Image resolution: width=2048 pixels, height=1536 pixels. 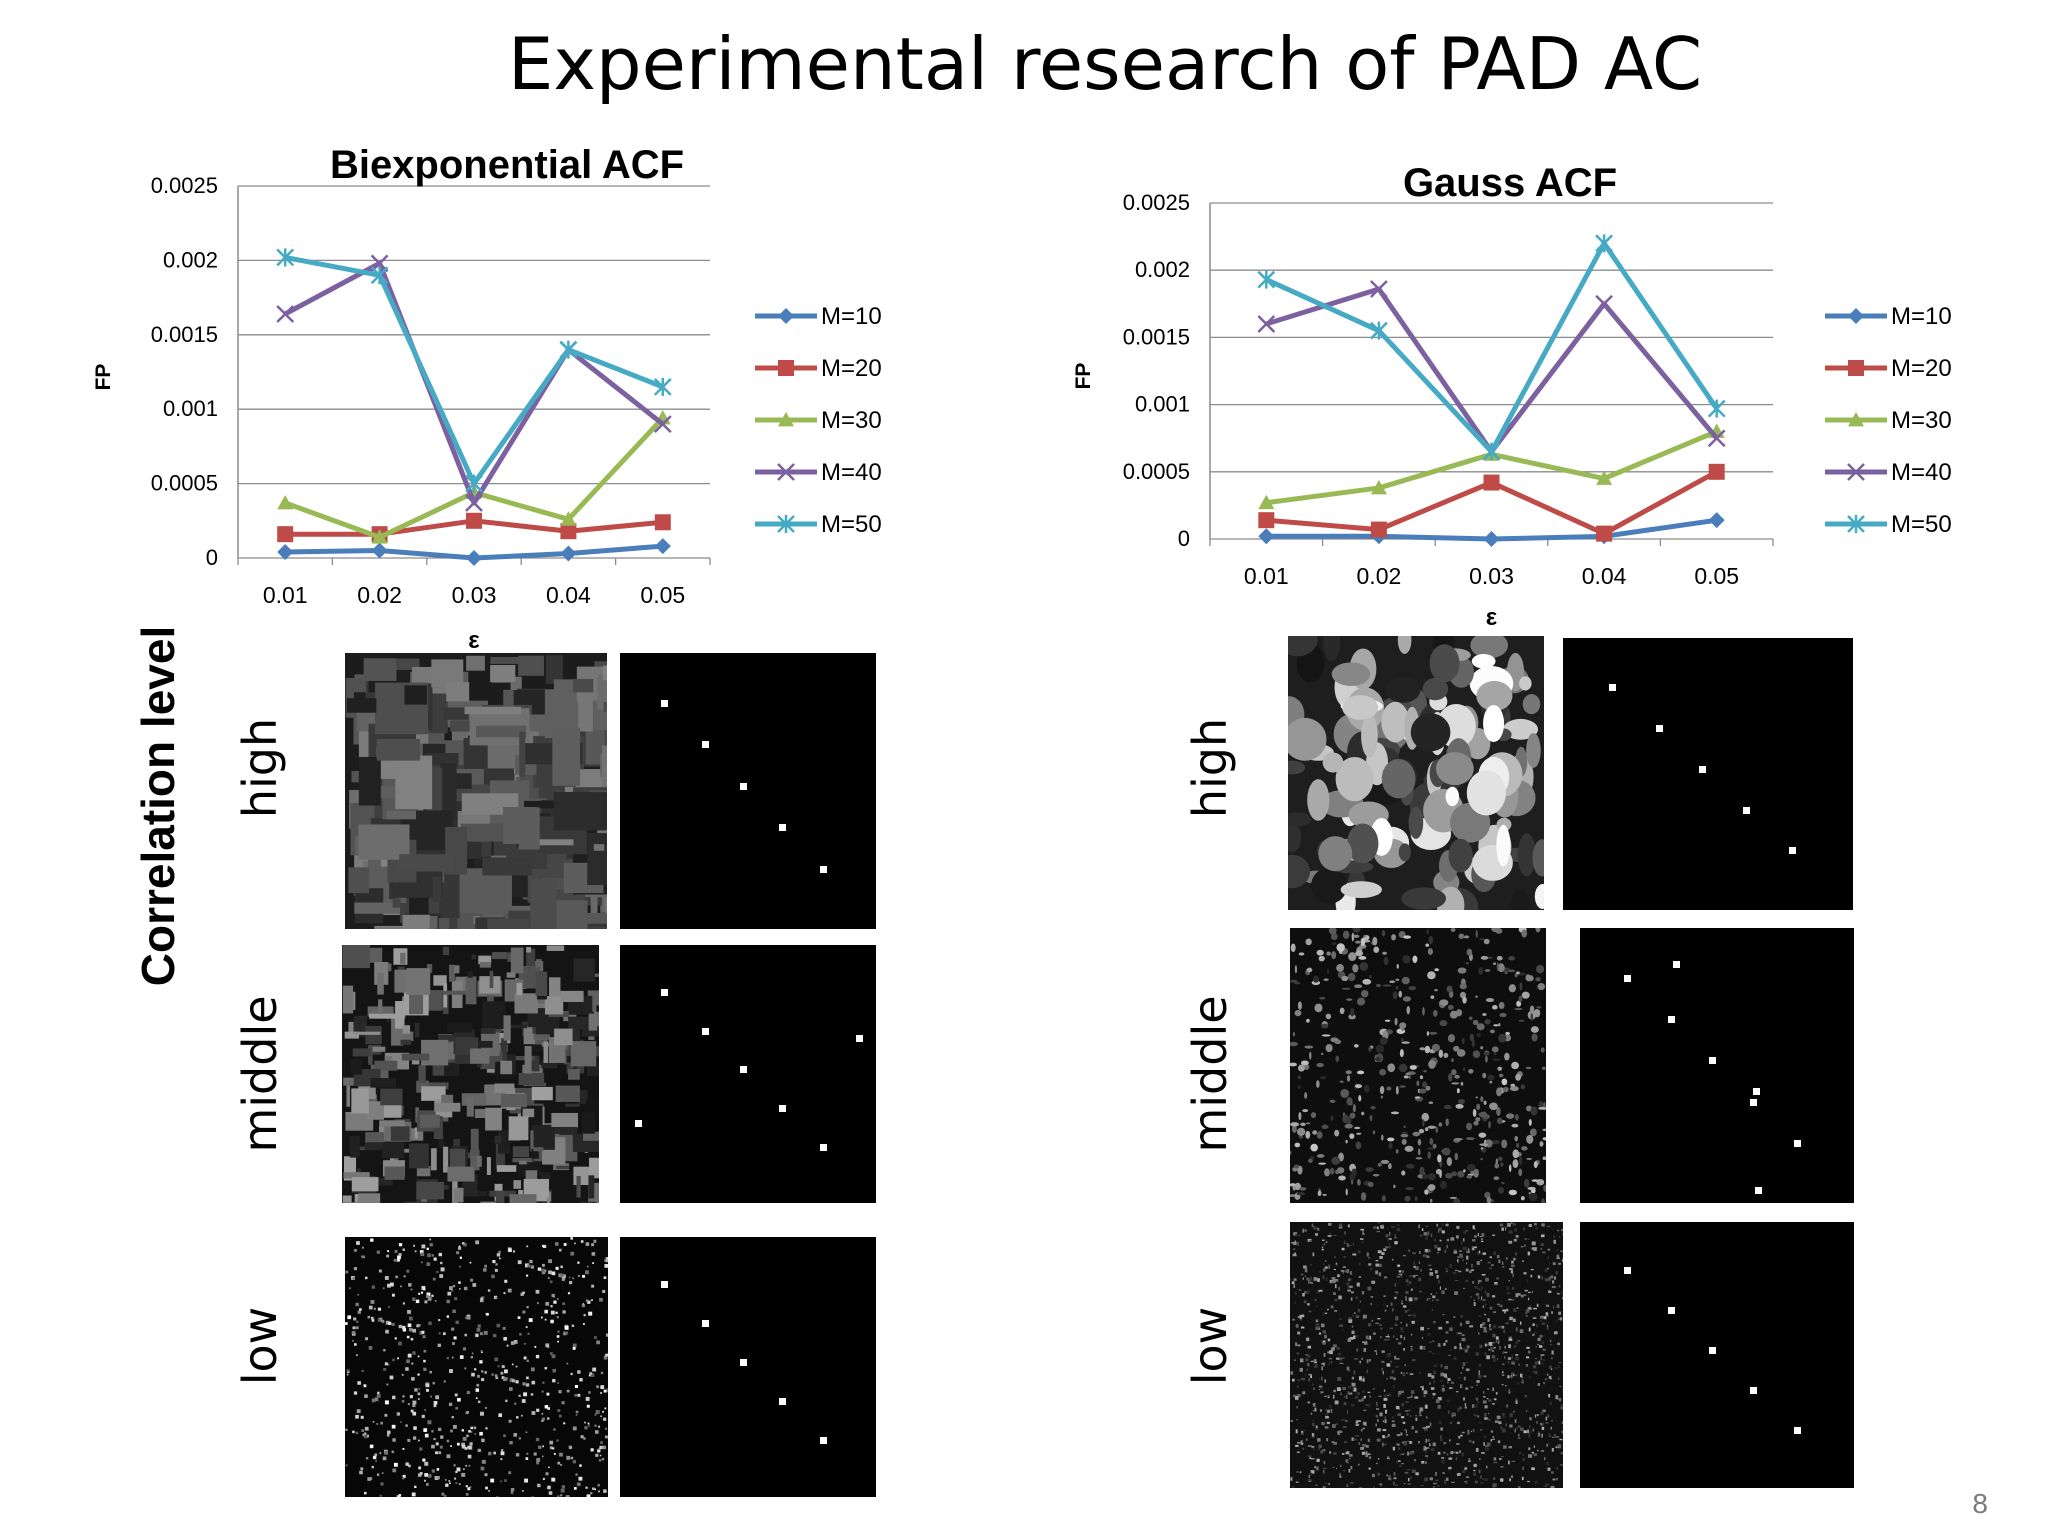 What do you see at coordinates (474, 595) in the screenshot?
I see `x-tick-label: 0.03` at bounding box center [474, 595].